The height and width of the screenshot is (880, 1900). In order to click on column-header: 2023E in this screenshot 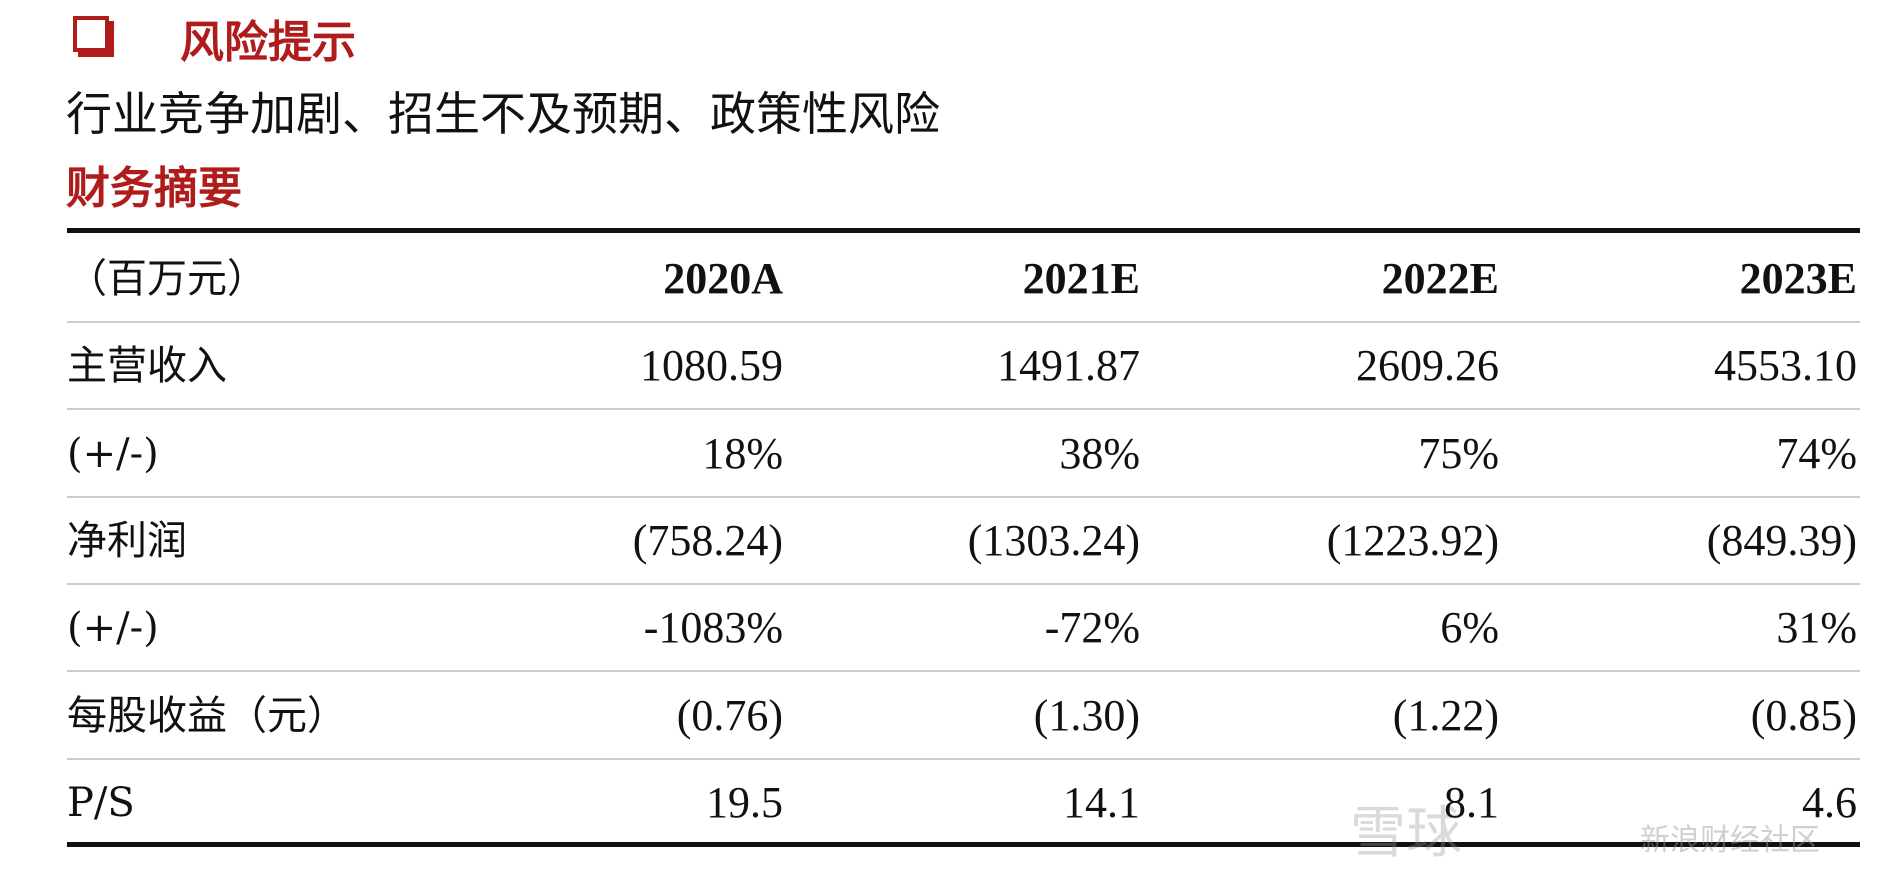, I will do `click(1798, 278)`.